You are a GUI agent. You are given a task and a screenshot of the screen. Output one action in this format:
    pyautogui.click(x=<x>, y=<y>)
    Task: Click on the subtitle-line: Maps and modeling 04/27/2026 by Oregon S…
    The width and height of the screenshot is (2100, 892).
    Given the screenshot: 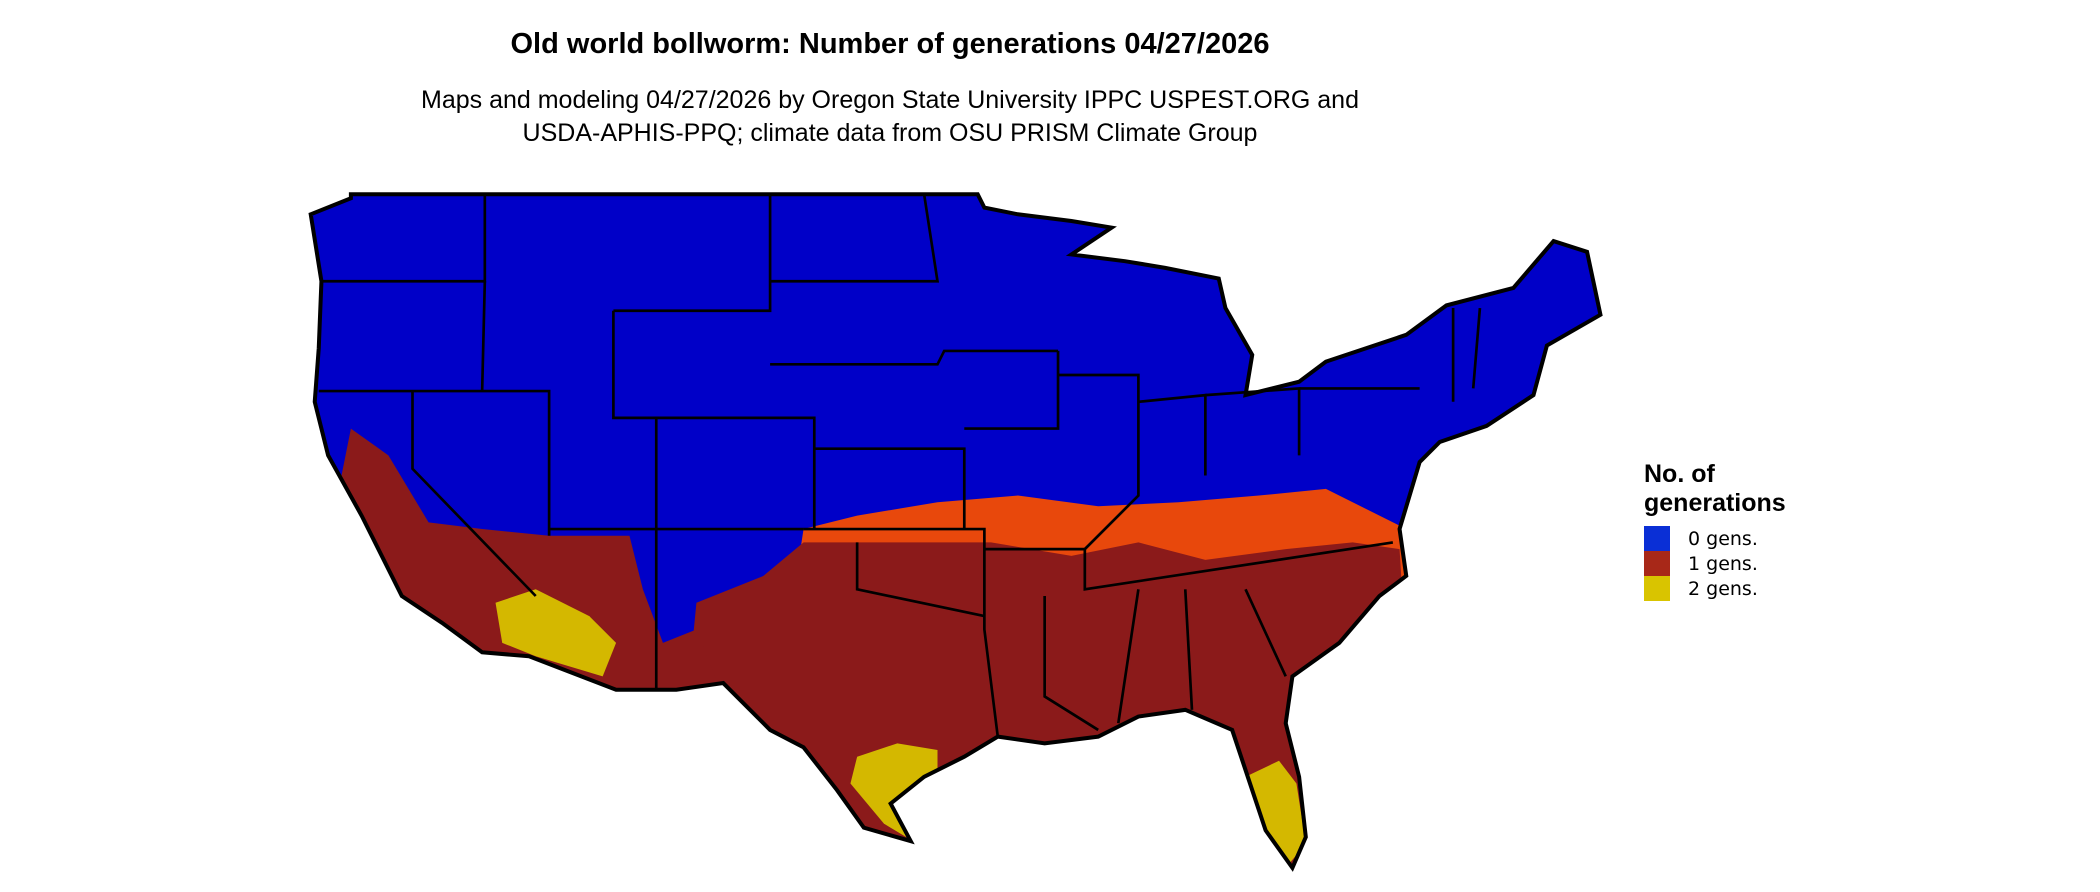 What is the action you would take?
    pyautogui.click(x=890, y=100)
    